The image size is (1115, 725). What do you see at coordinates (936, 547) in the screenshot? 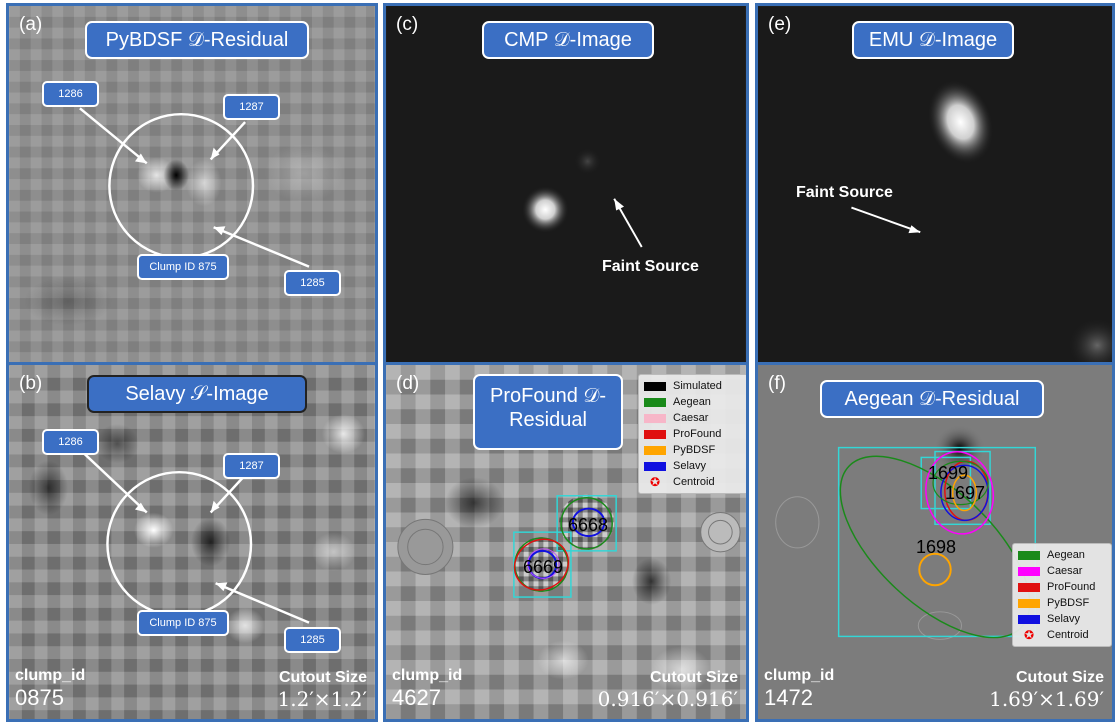
I see `component-id-1698: 1698` at bounding box center [936, 547].